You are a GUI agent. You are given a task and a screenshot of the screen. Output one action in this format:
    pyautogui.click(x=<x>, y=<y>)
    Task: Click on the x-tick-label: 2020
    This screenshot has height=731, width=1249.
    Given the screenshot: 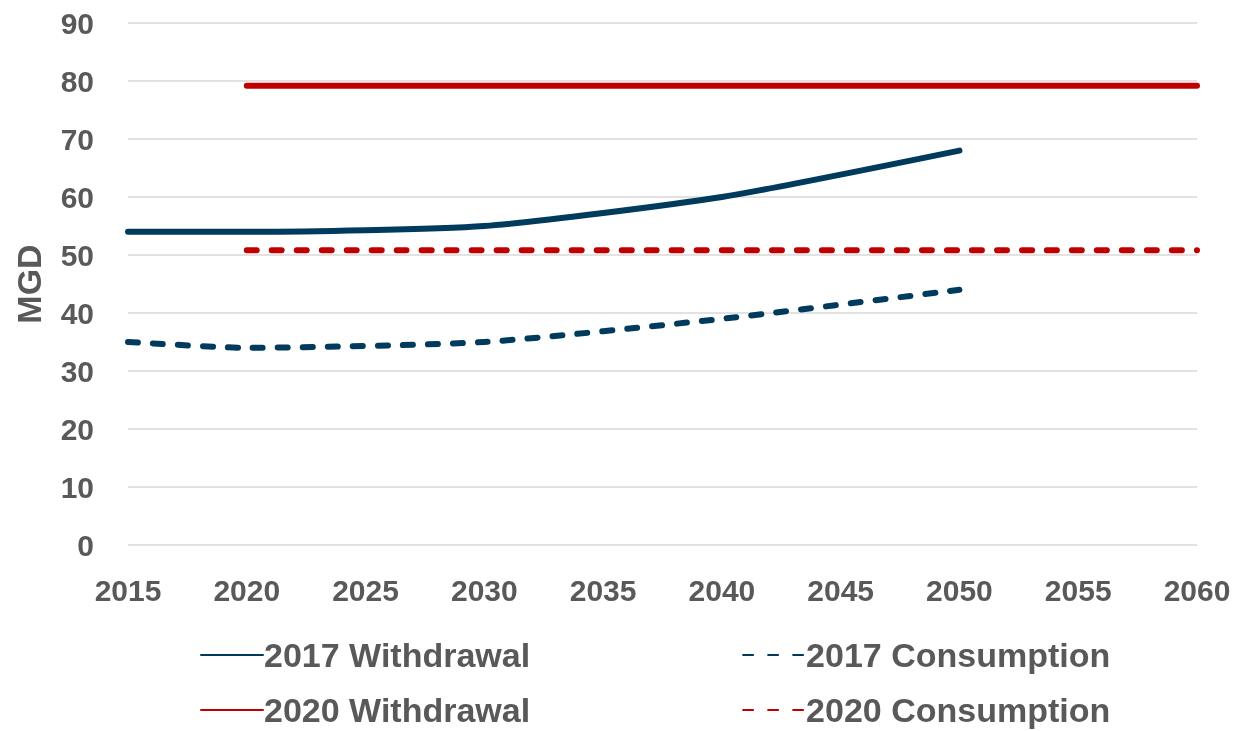 What is the action you would take?
    pyautogui.click(x=247, y=590)
    